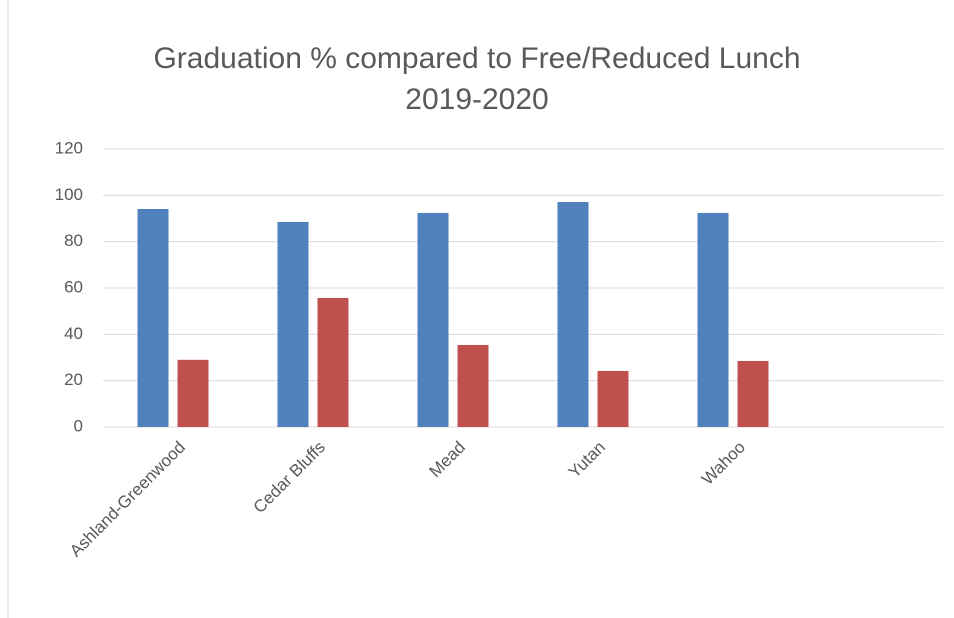 Image resolution: width=954 pixels, height=618 pixels. I want to click on y-tick-label: 20, so click(73, 379).